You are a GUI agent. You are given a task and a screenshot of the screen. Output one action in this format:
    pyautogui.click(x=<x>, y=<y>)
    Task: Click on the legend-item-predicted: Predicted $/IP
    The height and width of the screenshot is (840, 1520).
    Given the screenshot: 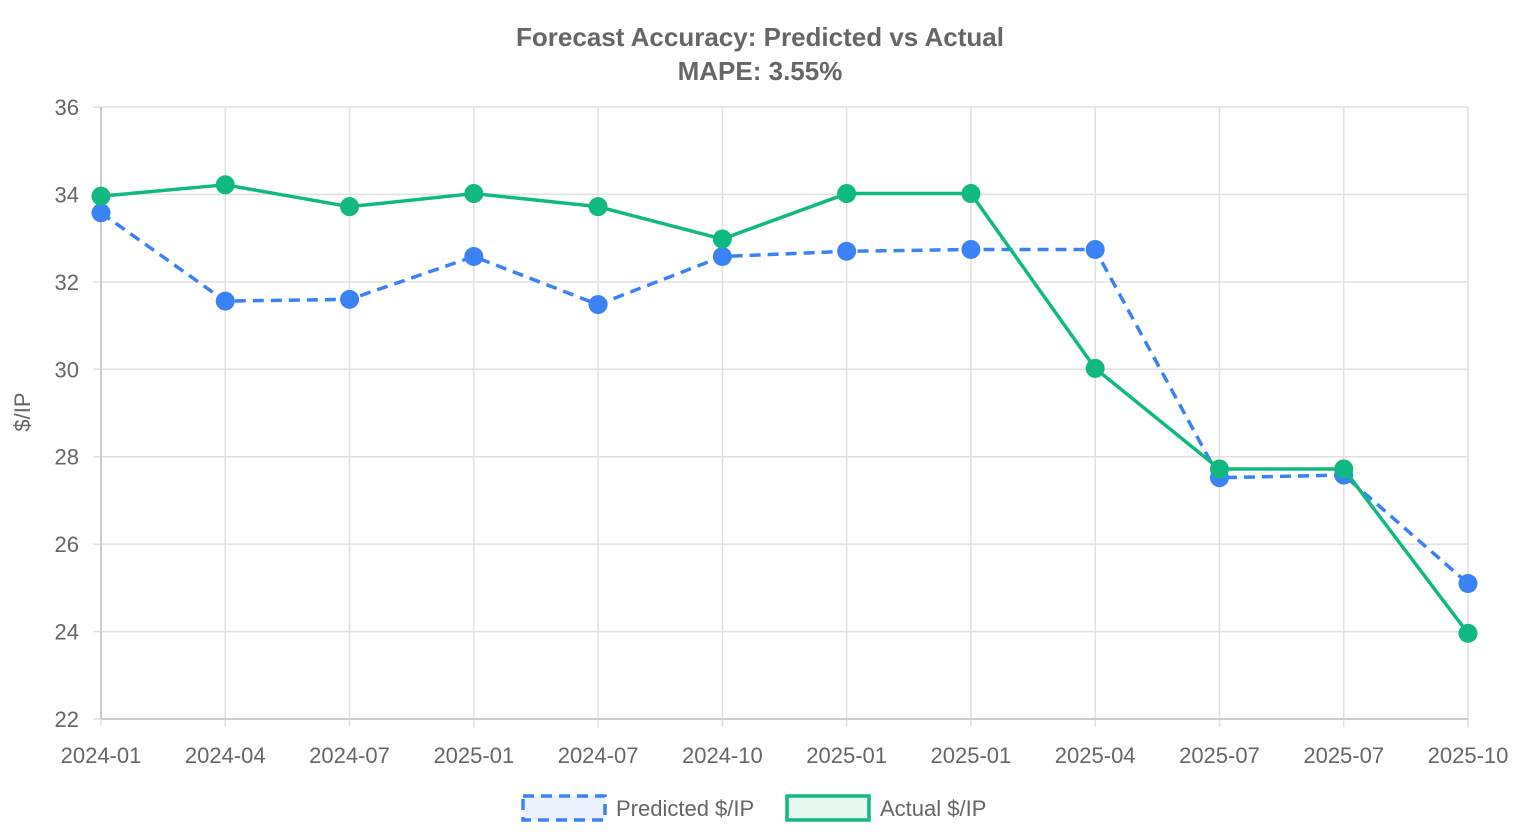 What is the action you would take?
    pyautogui.click(x=637, y=808)
    